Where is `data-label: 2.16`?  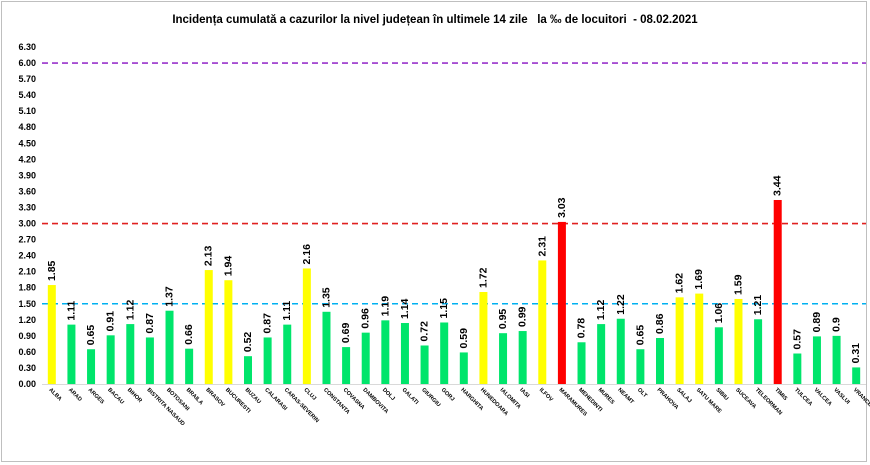 data-label: 2.16 is located at coordinates (307, 254).